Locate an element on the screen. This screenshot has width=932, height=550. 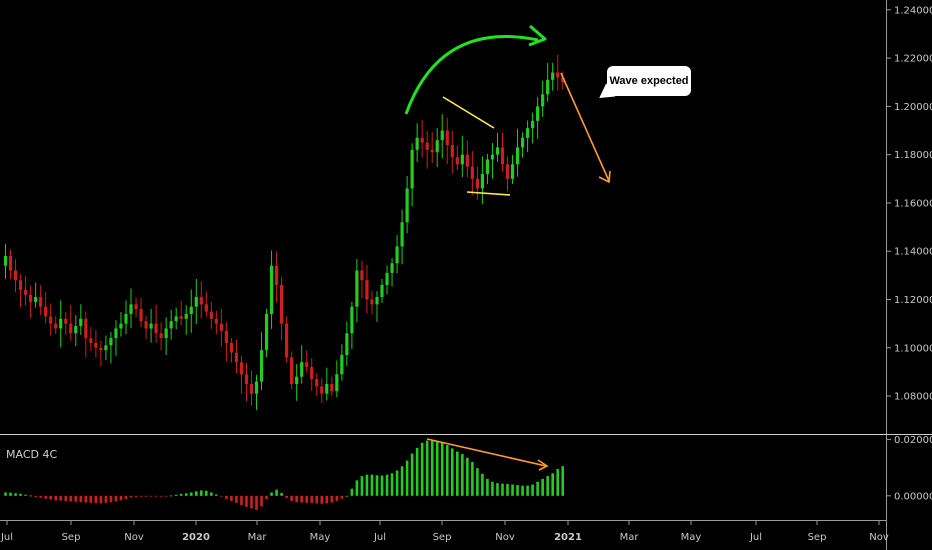
price-tick-label: 1.12000 is located at coordinates (913, 300).